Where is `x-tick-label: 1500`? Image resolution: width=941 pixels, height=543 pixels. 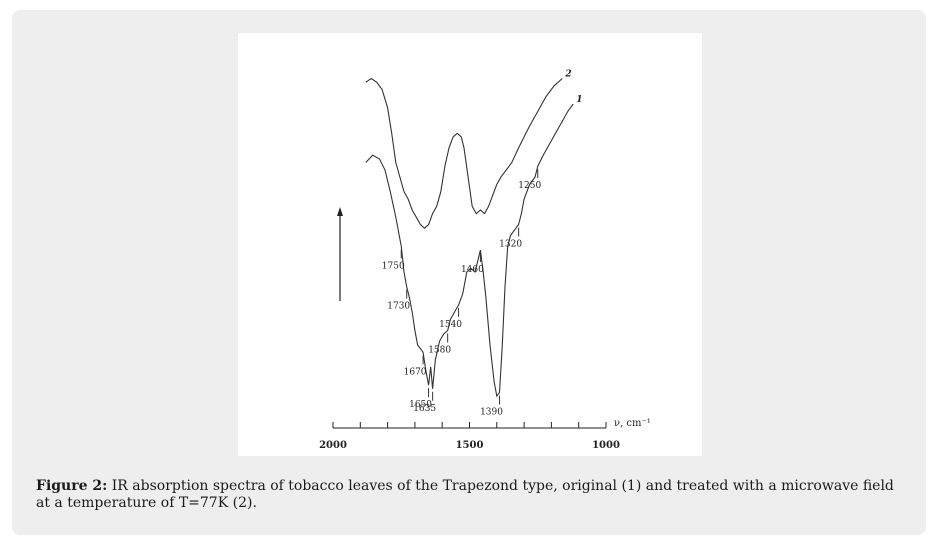 x-tick-label: 1500 is located at coordinates (469, 445).